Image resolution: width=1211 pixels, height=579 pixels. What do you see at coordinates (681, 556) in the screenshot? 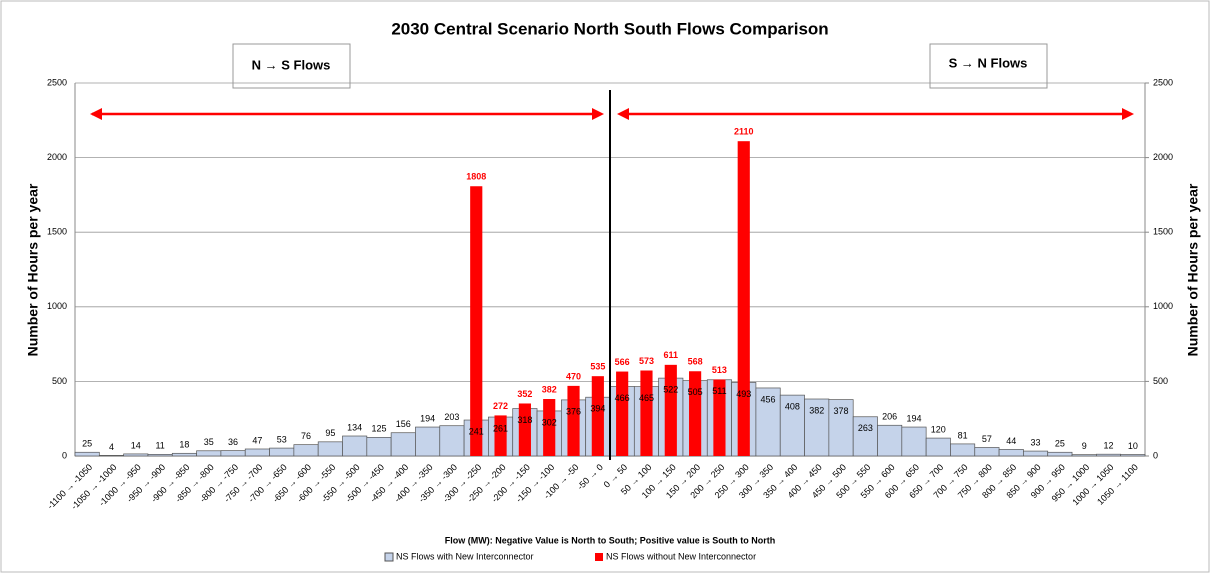
I see `legend-label: NS Flows without New Interconnector` at bounding box center [681, 556].